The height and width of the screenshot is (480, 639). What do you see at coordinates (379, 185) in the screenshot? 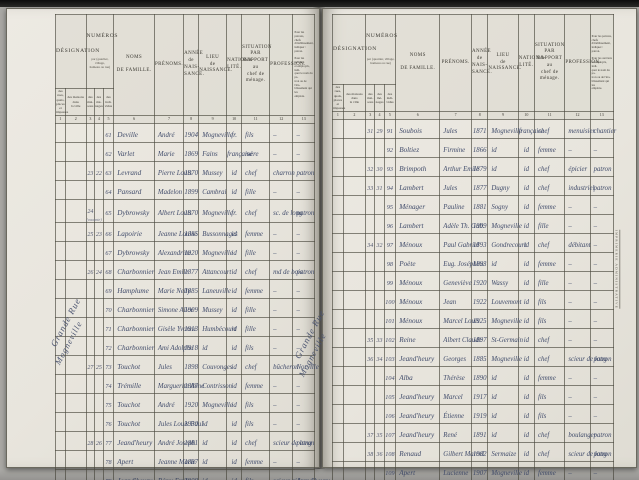
I see `cell-menage: 31` at bounding box center [379, 185].